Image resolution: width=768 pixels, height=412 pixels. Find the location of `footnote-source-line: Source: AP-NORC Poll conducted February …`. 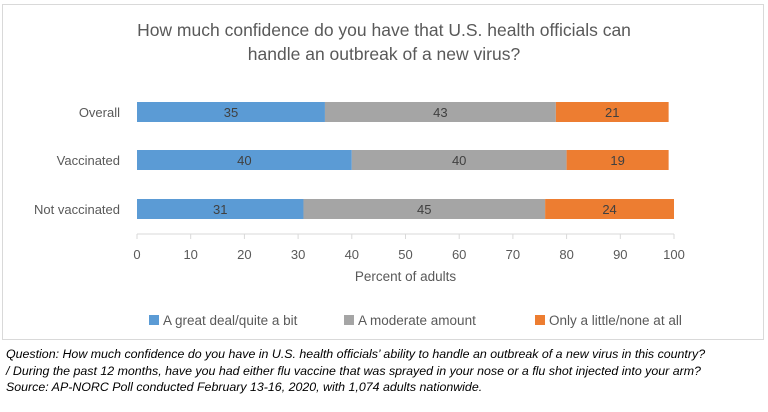

footnote-source-line: Source: AP-NORC Poll conducted February … is located at coordinates (244, 387).